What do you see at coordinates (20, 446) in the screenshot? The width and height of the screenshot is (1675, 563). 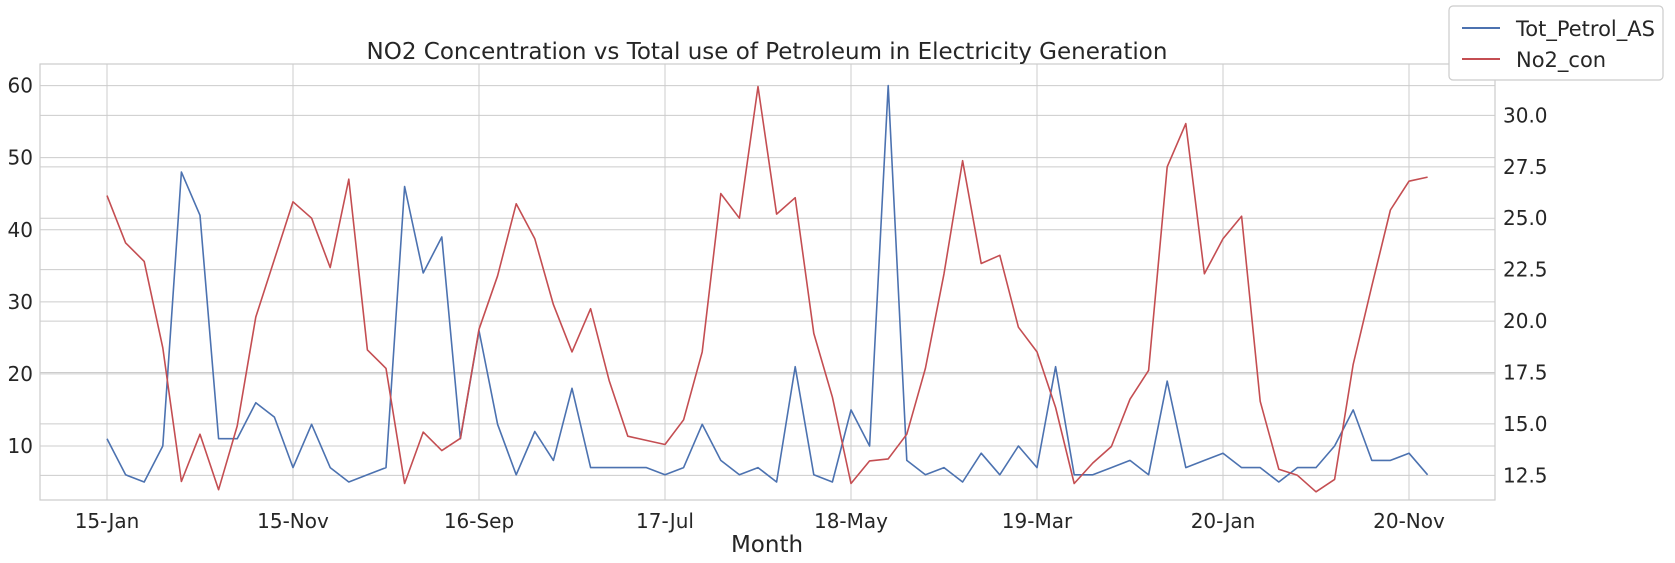 I see `left-tick-label: 10` at bounding box center [20, 446].